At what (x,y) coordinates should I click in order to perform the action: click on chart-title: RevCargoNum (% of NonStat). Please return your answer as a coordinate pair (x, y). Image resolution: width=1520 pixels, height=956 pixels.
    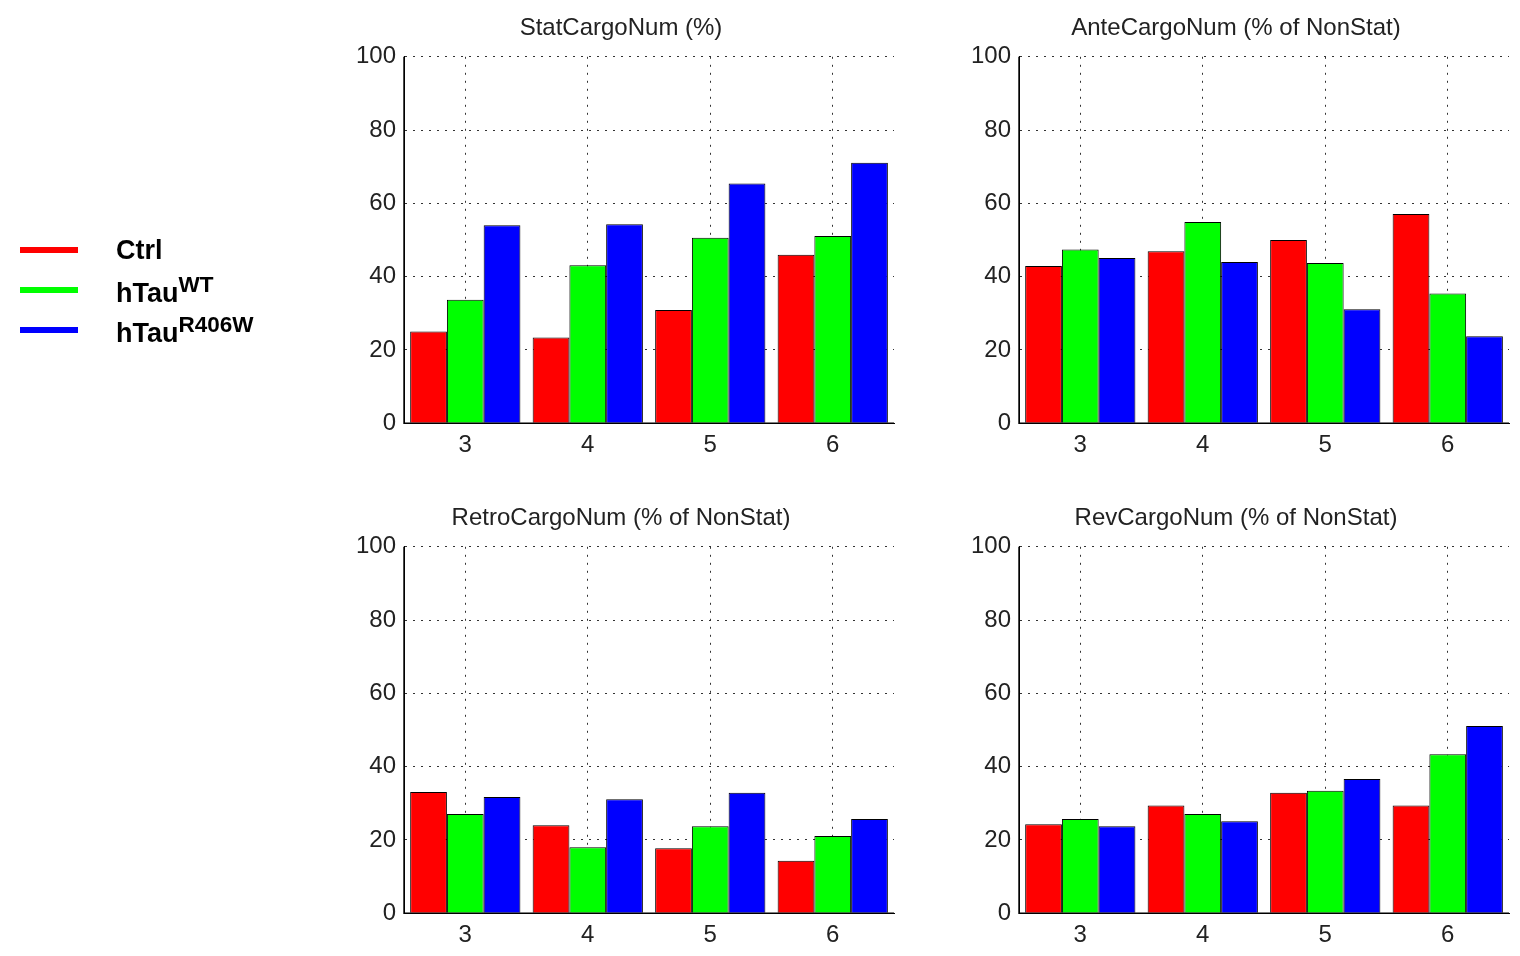
    Looking at the image, I should click on (1236, 517).